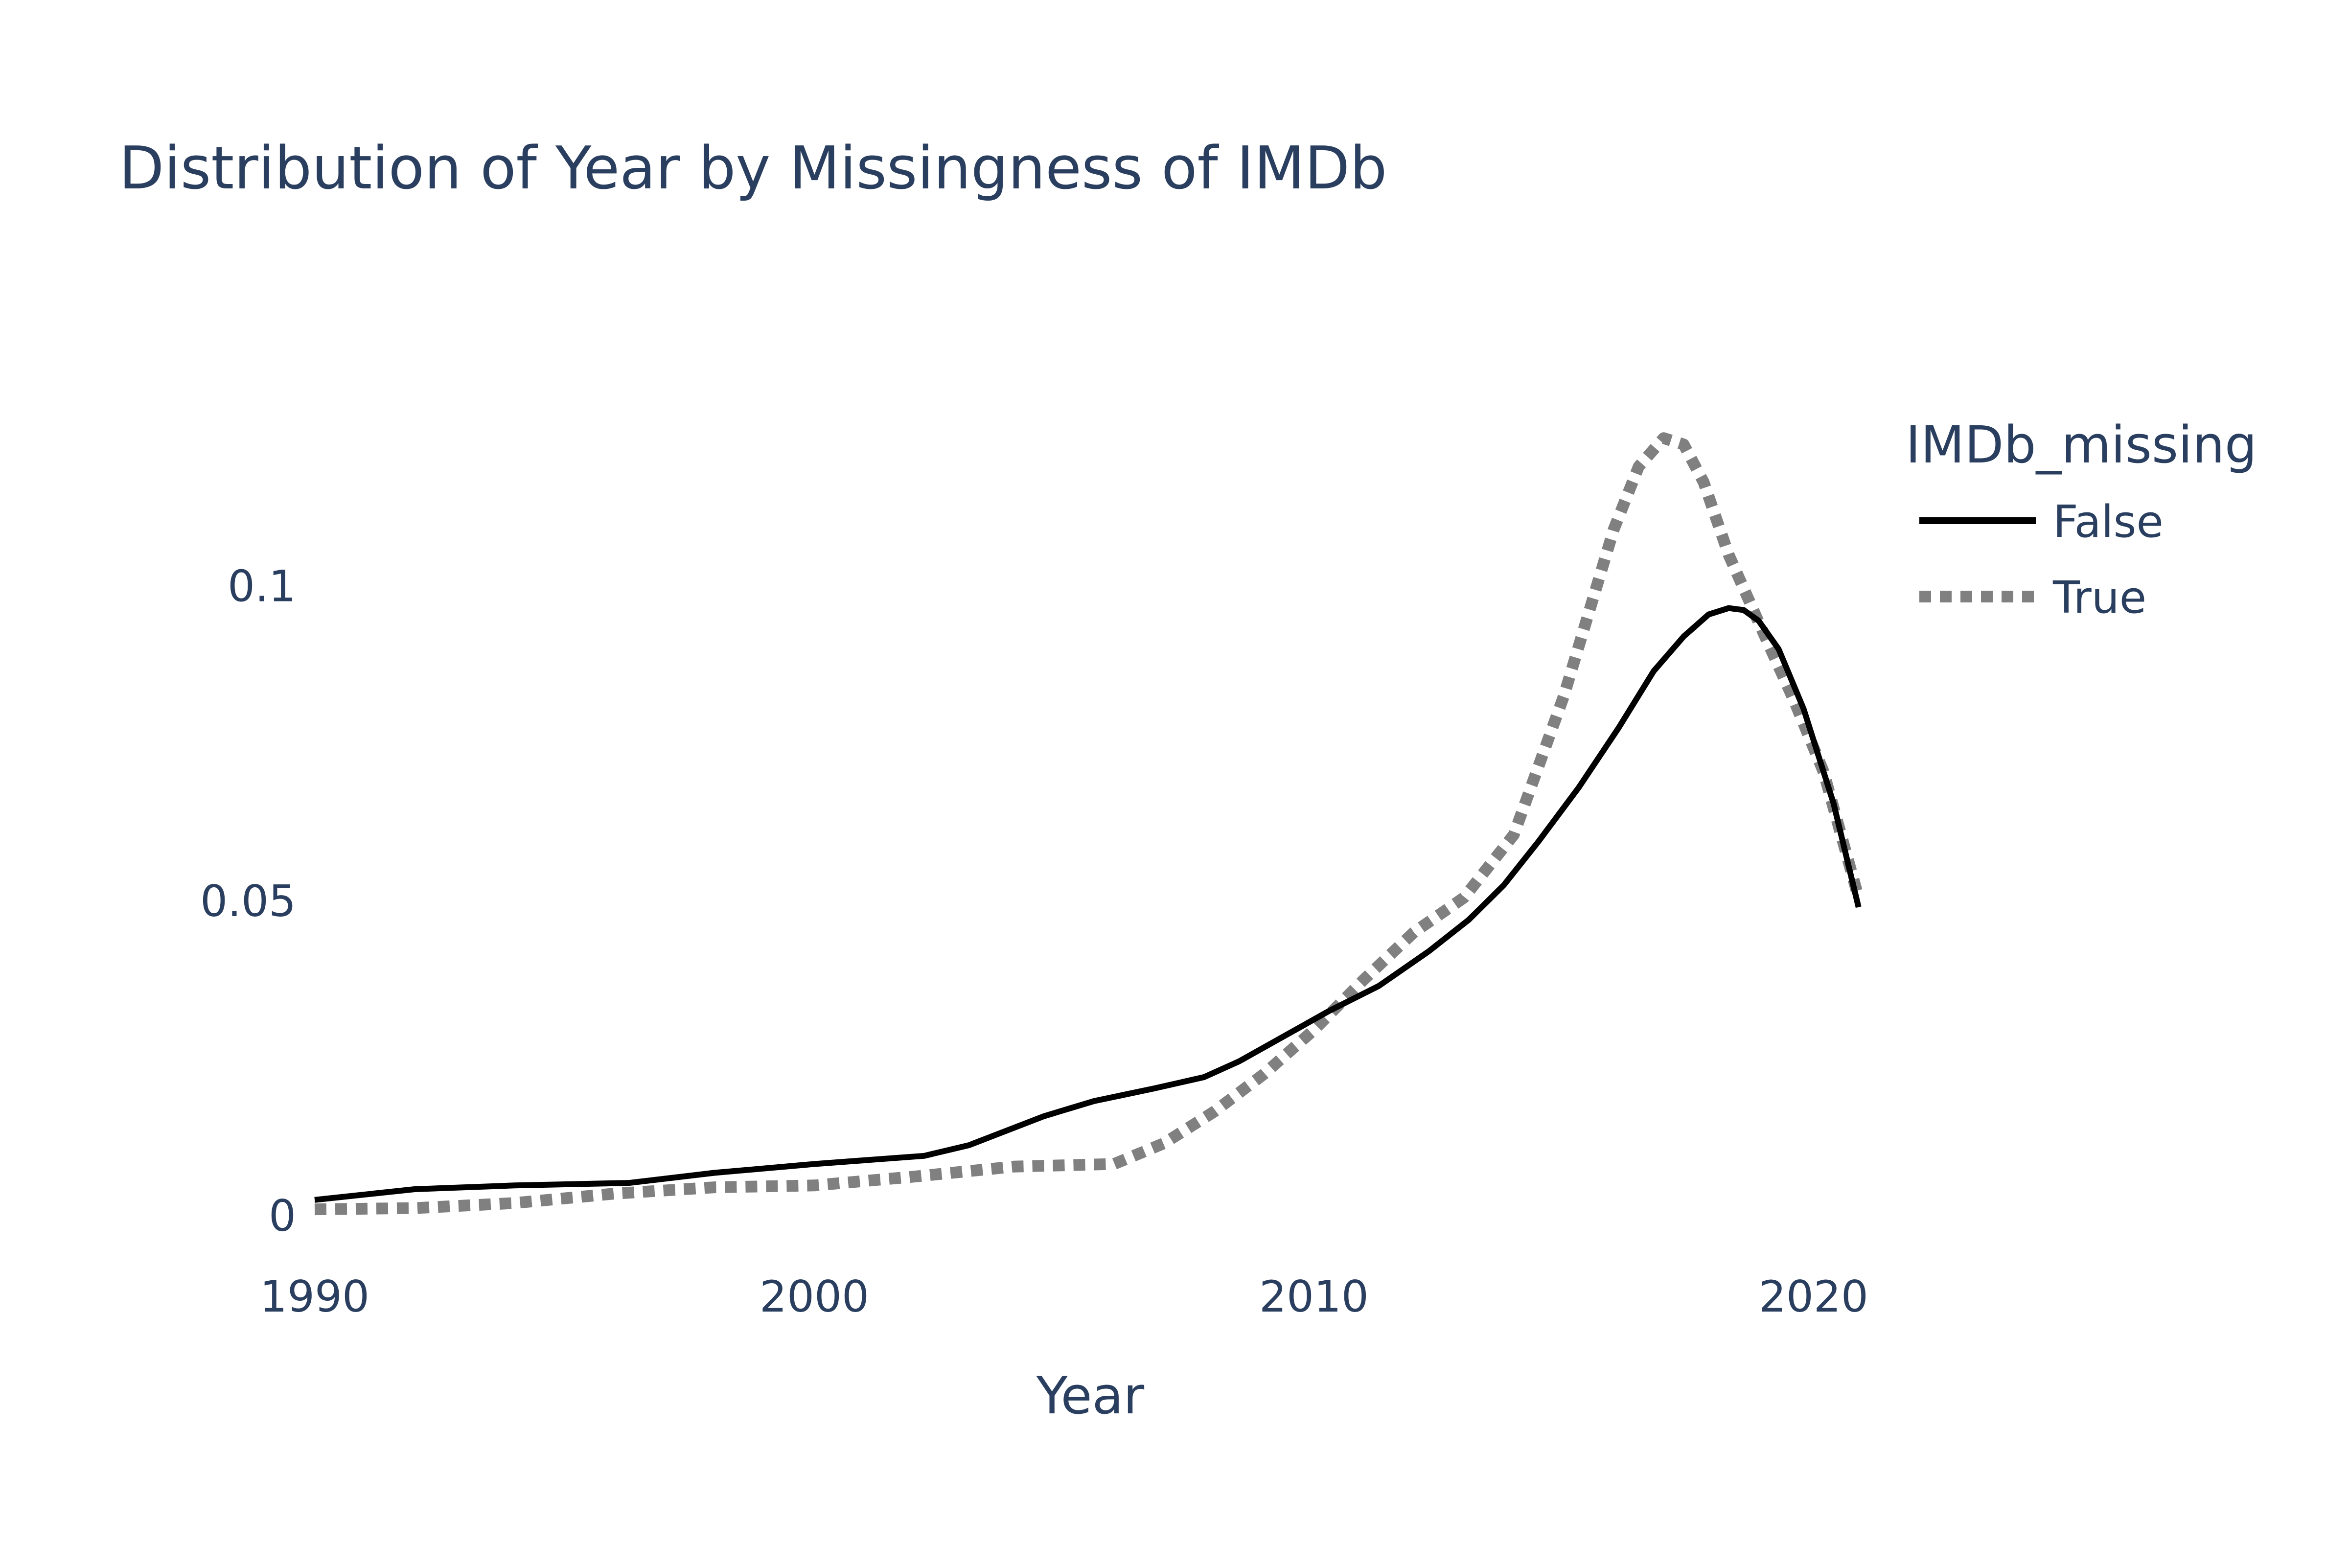  What do you see at coordinates (2099, 597) in the screenshot?
I see `legend-label-true: True` at bounding box center [2099, 597].